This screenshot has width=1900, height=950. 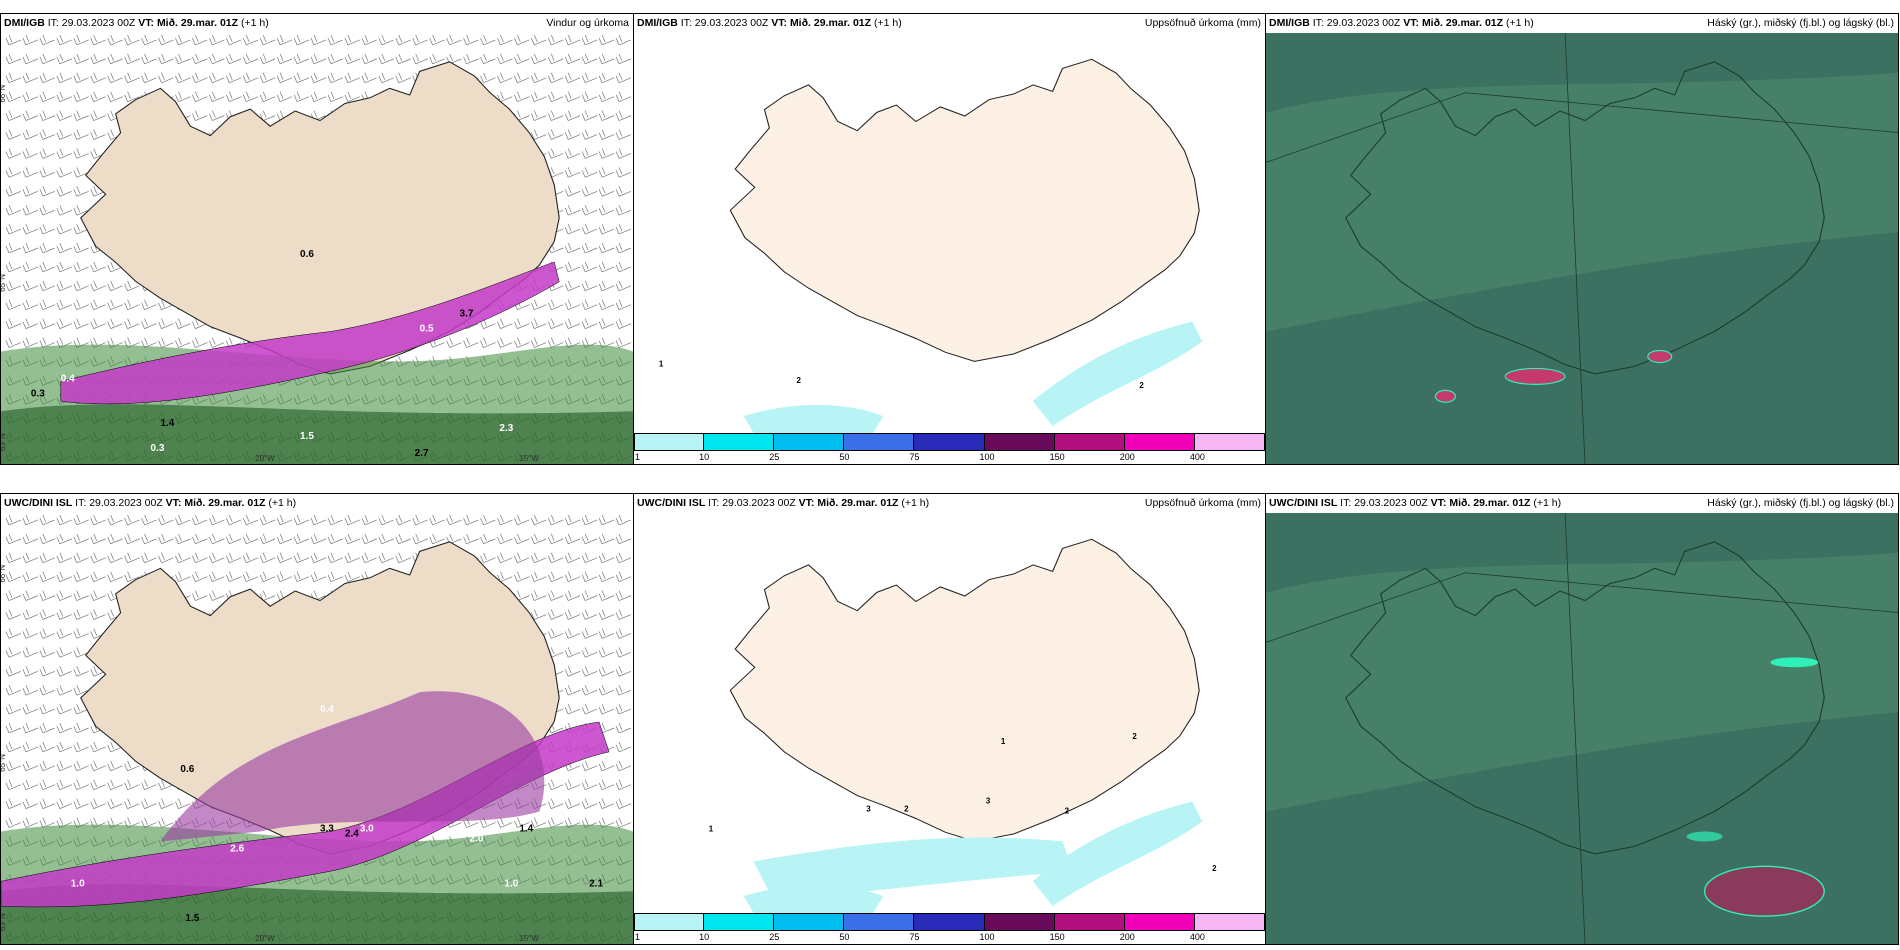 I want to click on accum-map: 1 2 2, so click(x=949, y=233).